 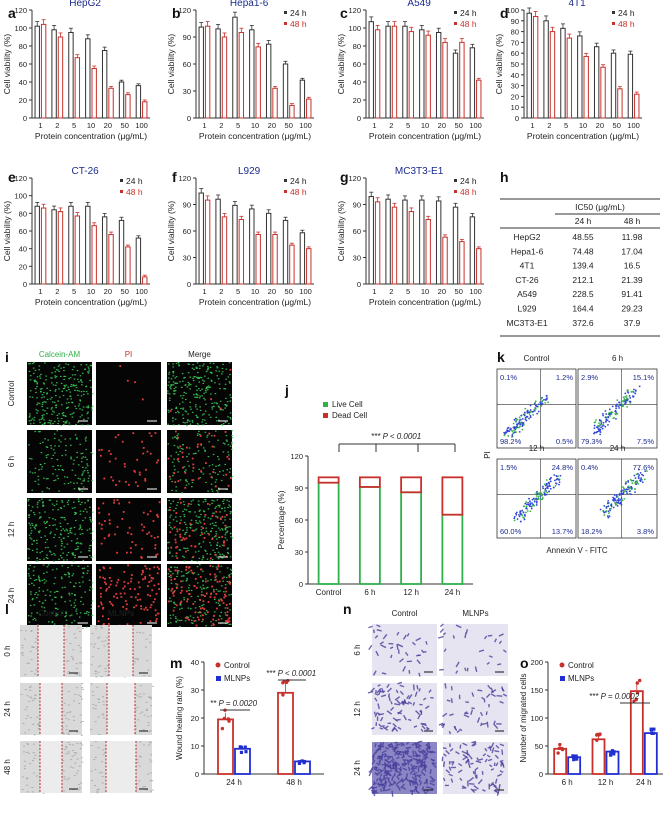 I want to click on x-tick-label: 10, so click(x=91, y=291).